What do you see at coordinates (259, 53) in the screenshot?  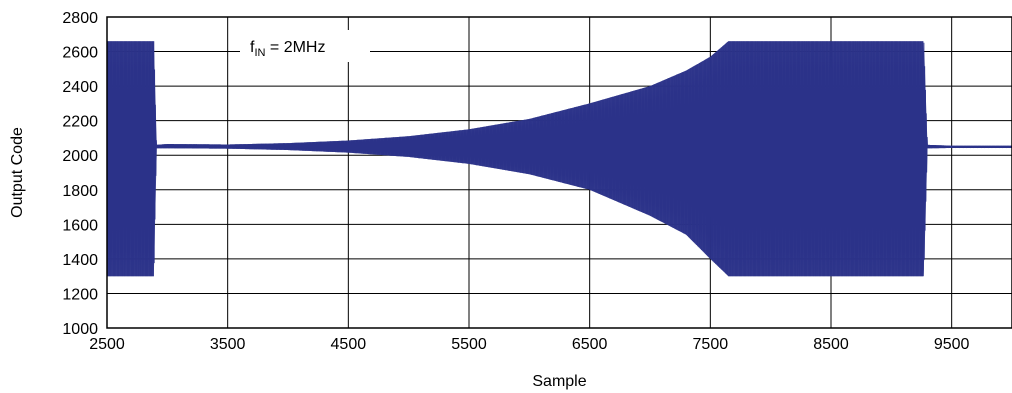 I see `annotation-subscript: IN` at bounding box center [259, 53].